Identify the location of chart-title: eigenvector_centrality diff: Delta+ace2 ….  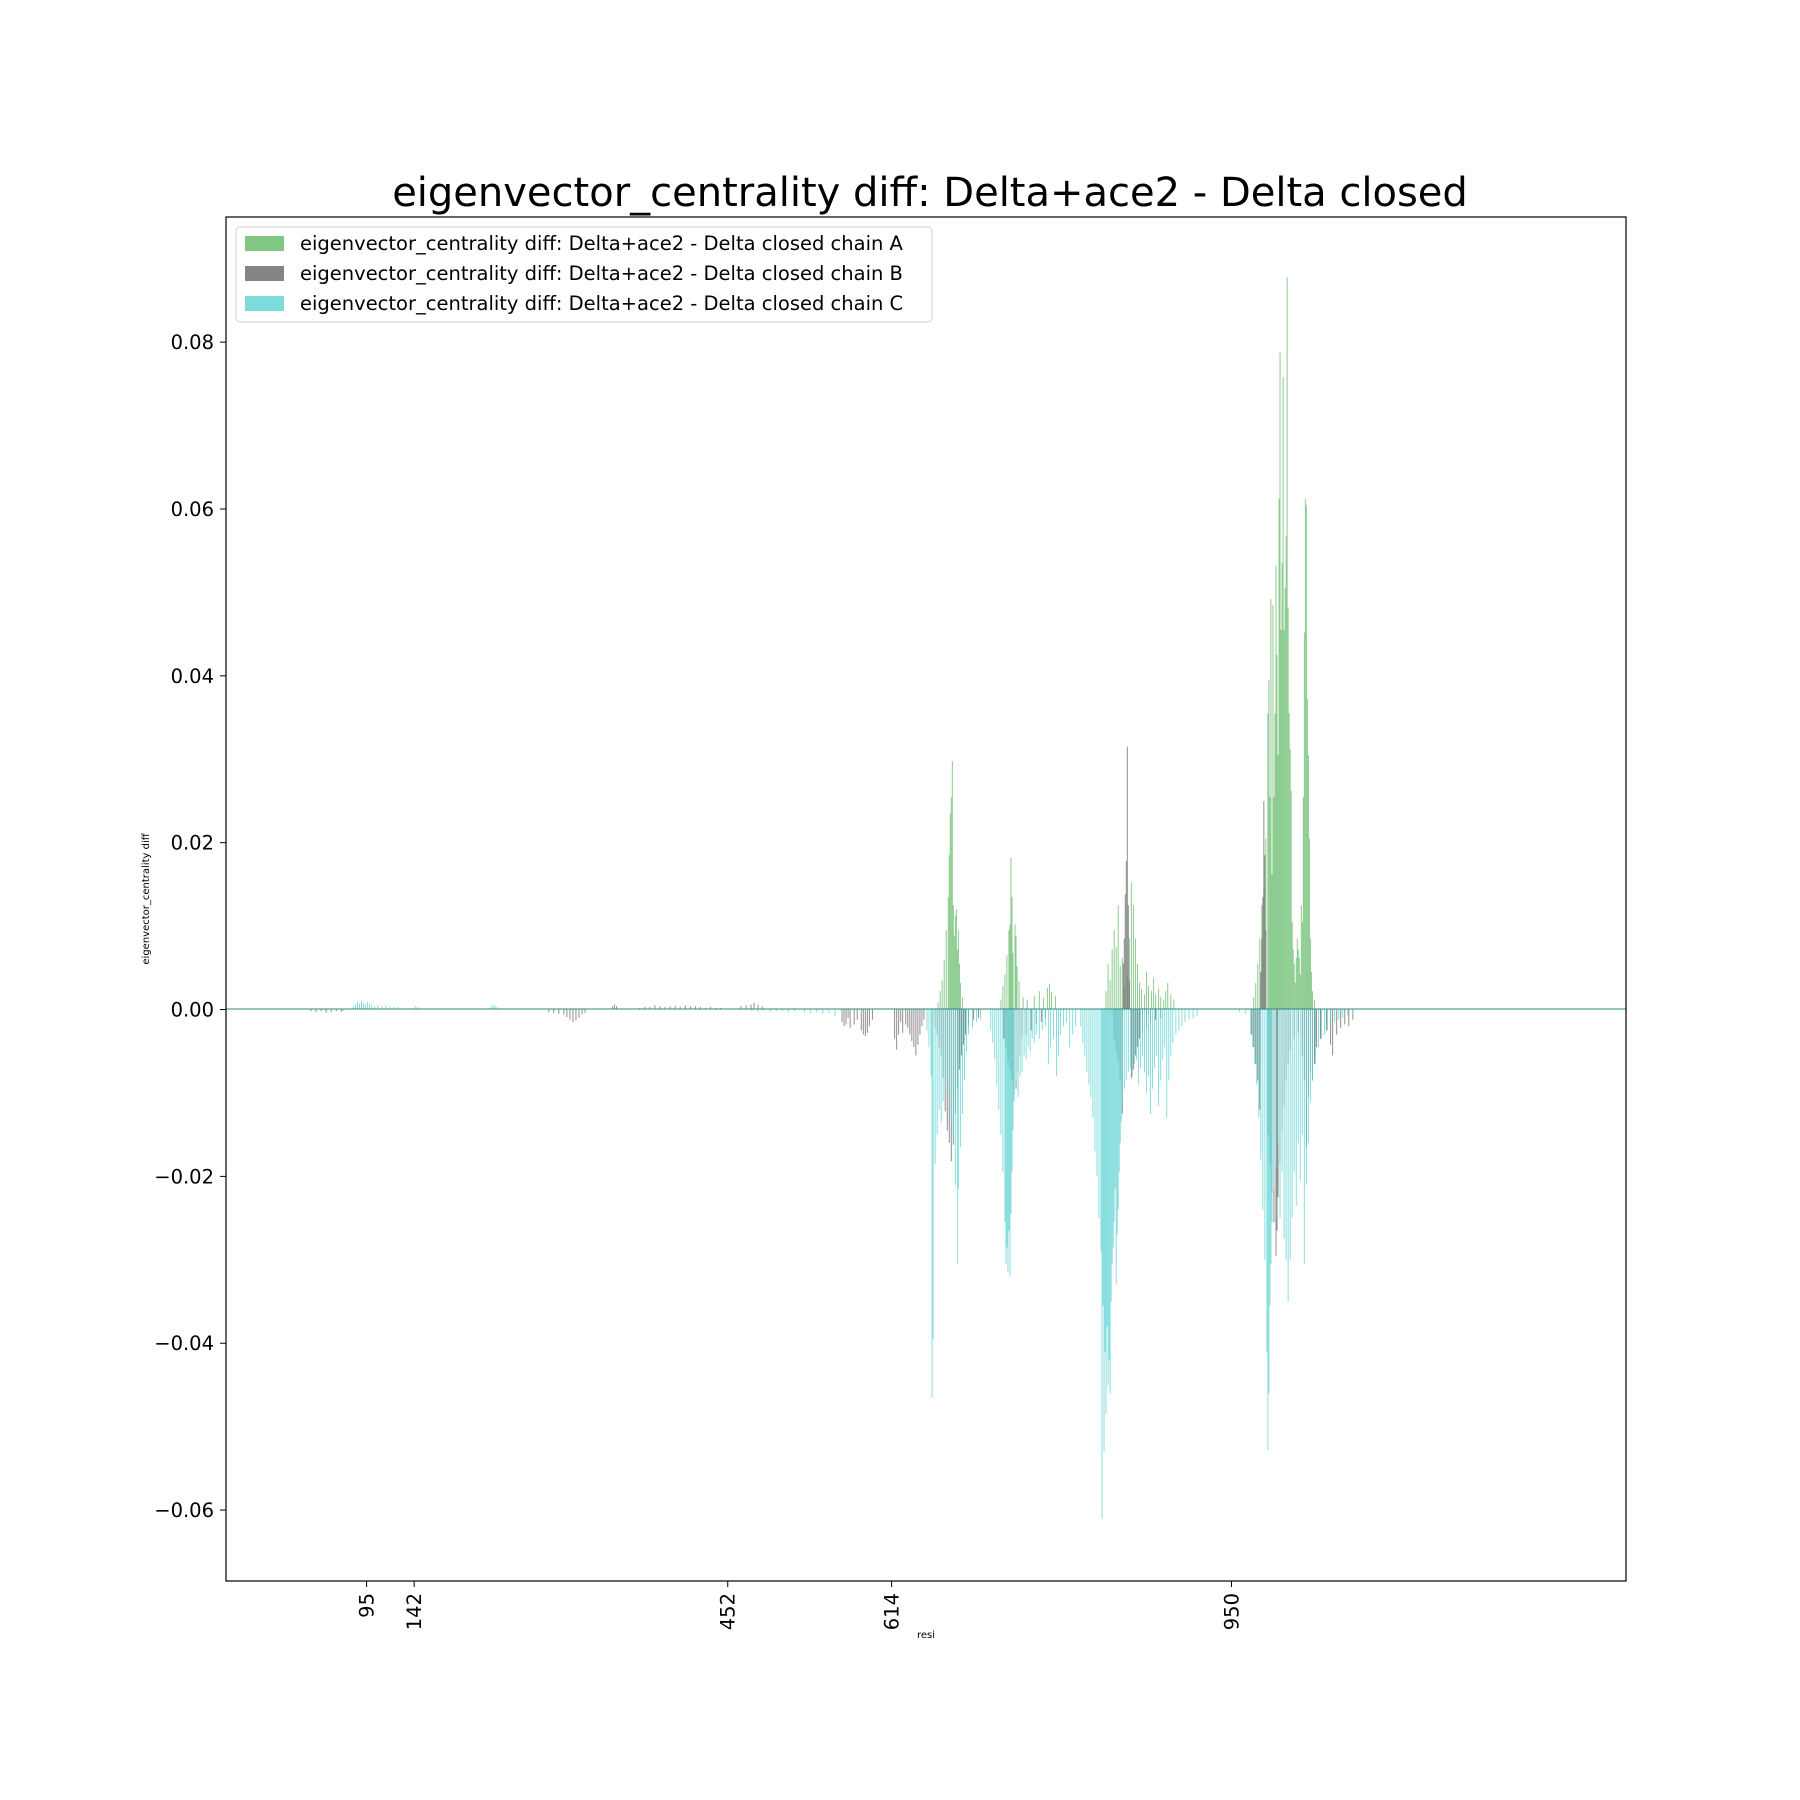
(930, 193).